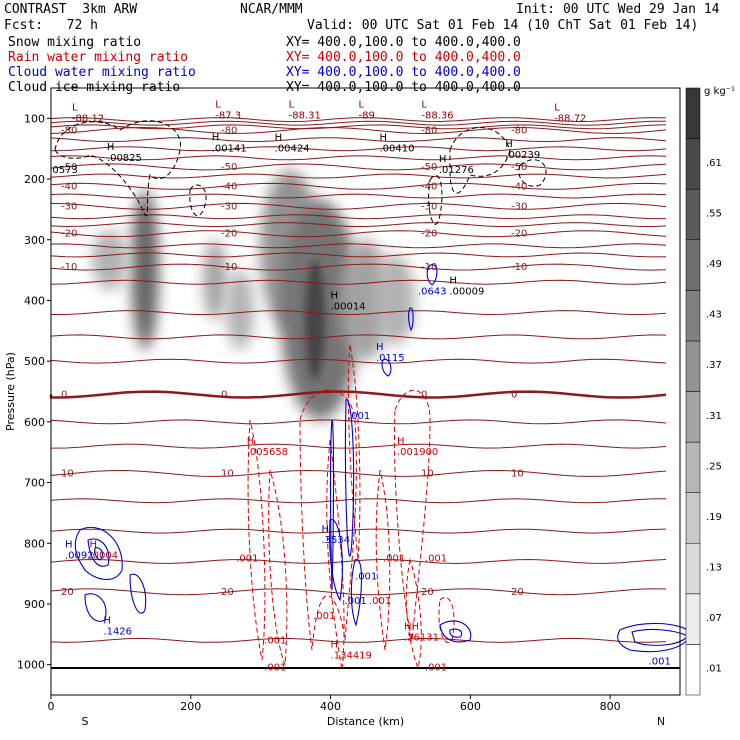  What do you see at coordinates (69, 186) in the screenshot?
I see `temperature-label: -40` at bounding box center [69, 186].